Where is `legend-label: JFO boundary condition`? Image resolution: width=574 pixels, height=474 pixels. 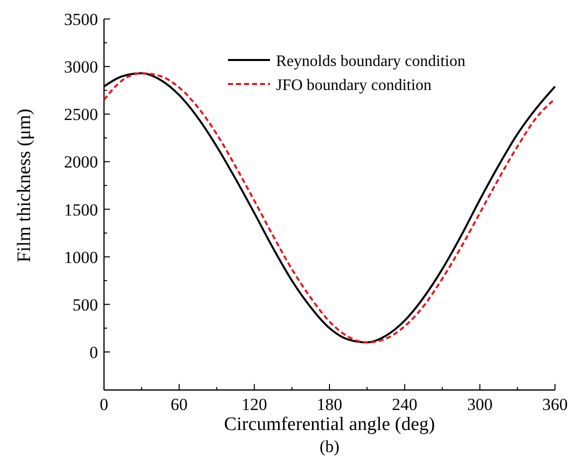
legend-label: JFO boundary condition is located at coordinates (354, 85).